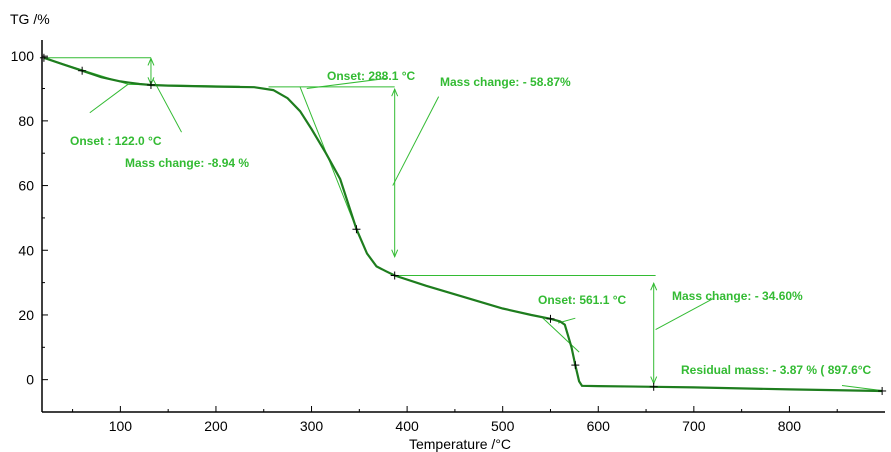 The height and width of the screenshot is (452, 891). Describe the element at coordinates (216, 426) in the screenshot. I see `x-tick-label: 200` at that location.